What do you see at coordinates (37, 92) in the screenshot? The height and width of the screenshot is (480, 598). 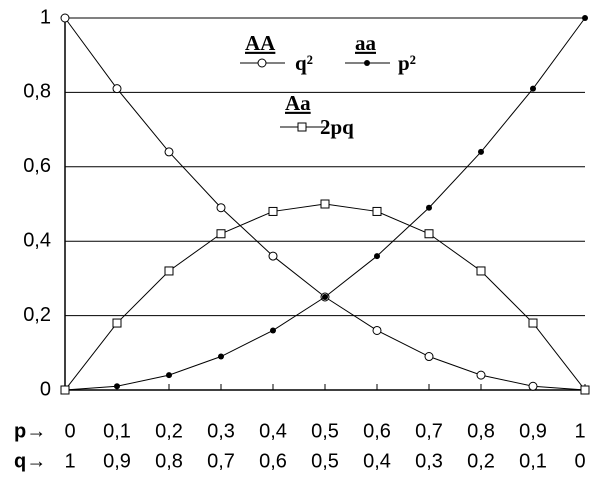 I see `y-tick-label: 0,8` at bounding box center [37, 92].